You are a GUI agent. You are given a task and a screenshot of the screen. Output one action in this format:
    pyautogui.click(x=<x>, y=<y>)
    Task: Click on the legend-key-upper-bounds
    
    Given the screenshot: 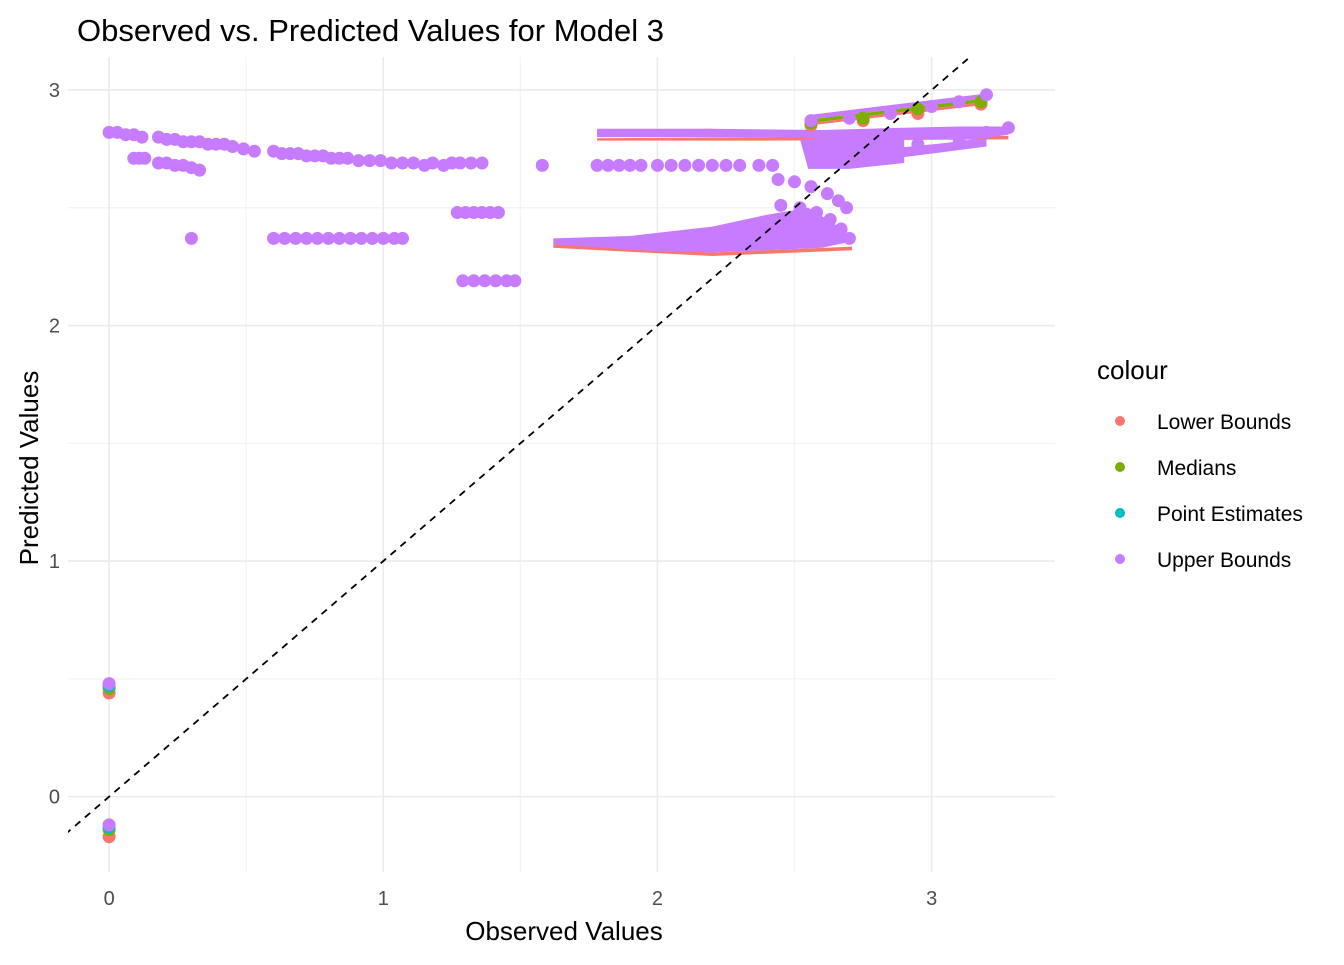 What is the action you would take?
    pyautogui.click(x=1120, y=559)
    